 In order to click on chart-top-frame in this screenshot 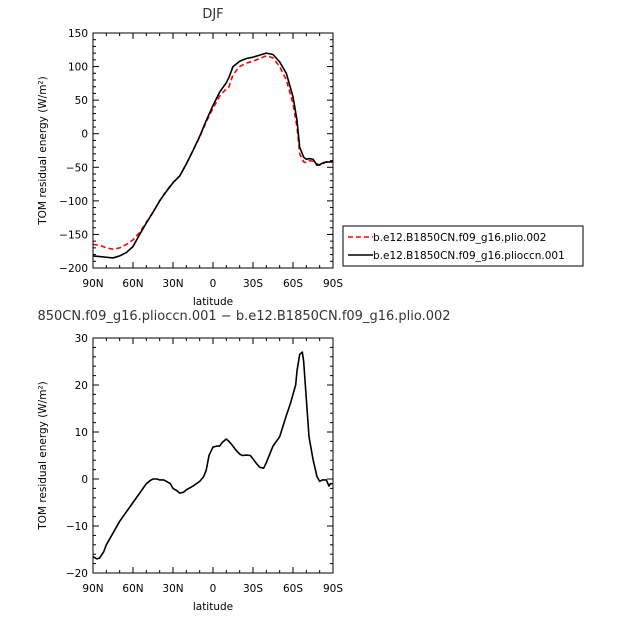, I will do `click(213, 150)`.